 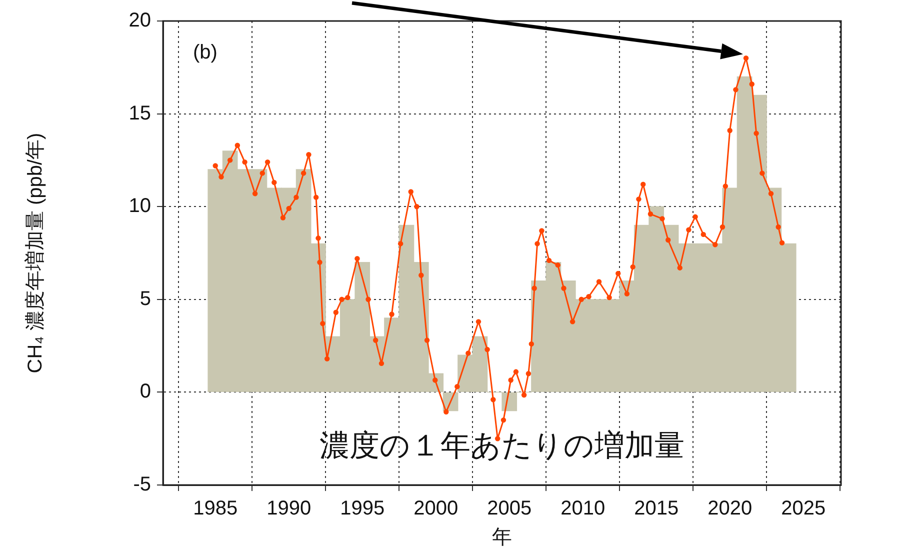 What do you see at coordinates (145, 299) in the screenshot?
I see `y-tick-label: 5` at bounding box center [145, 299].